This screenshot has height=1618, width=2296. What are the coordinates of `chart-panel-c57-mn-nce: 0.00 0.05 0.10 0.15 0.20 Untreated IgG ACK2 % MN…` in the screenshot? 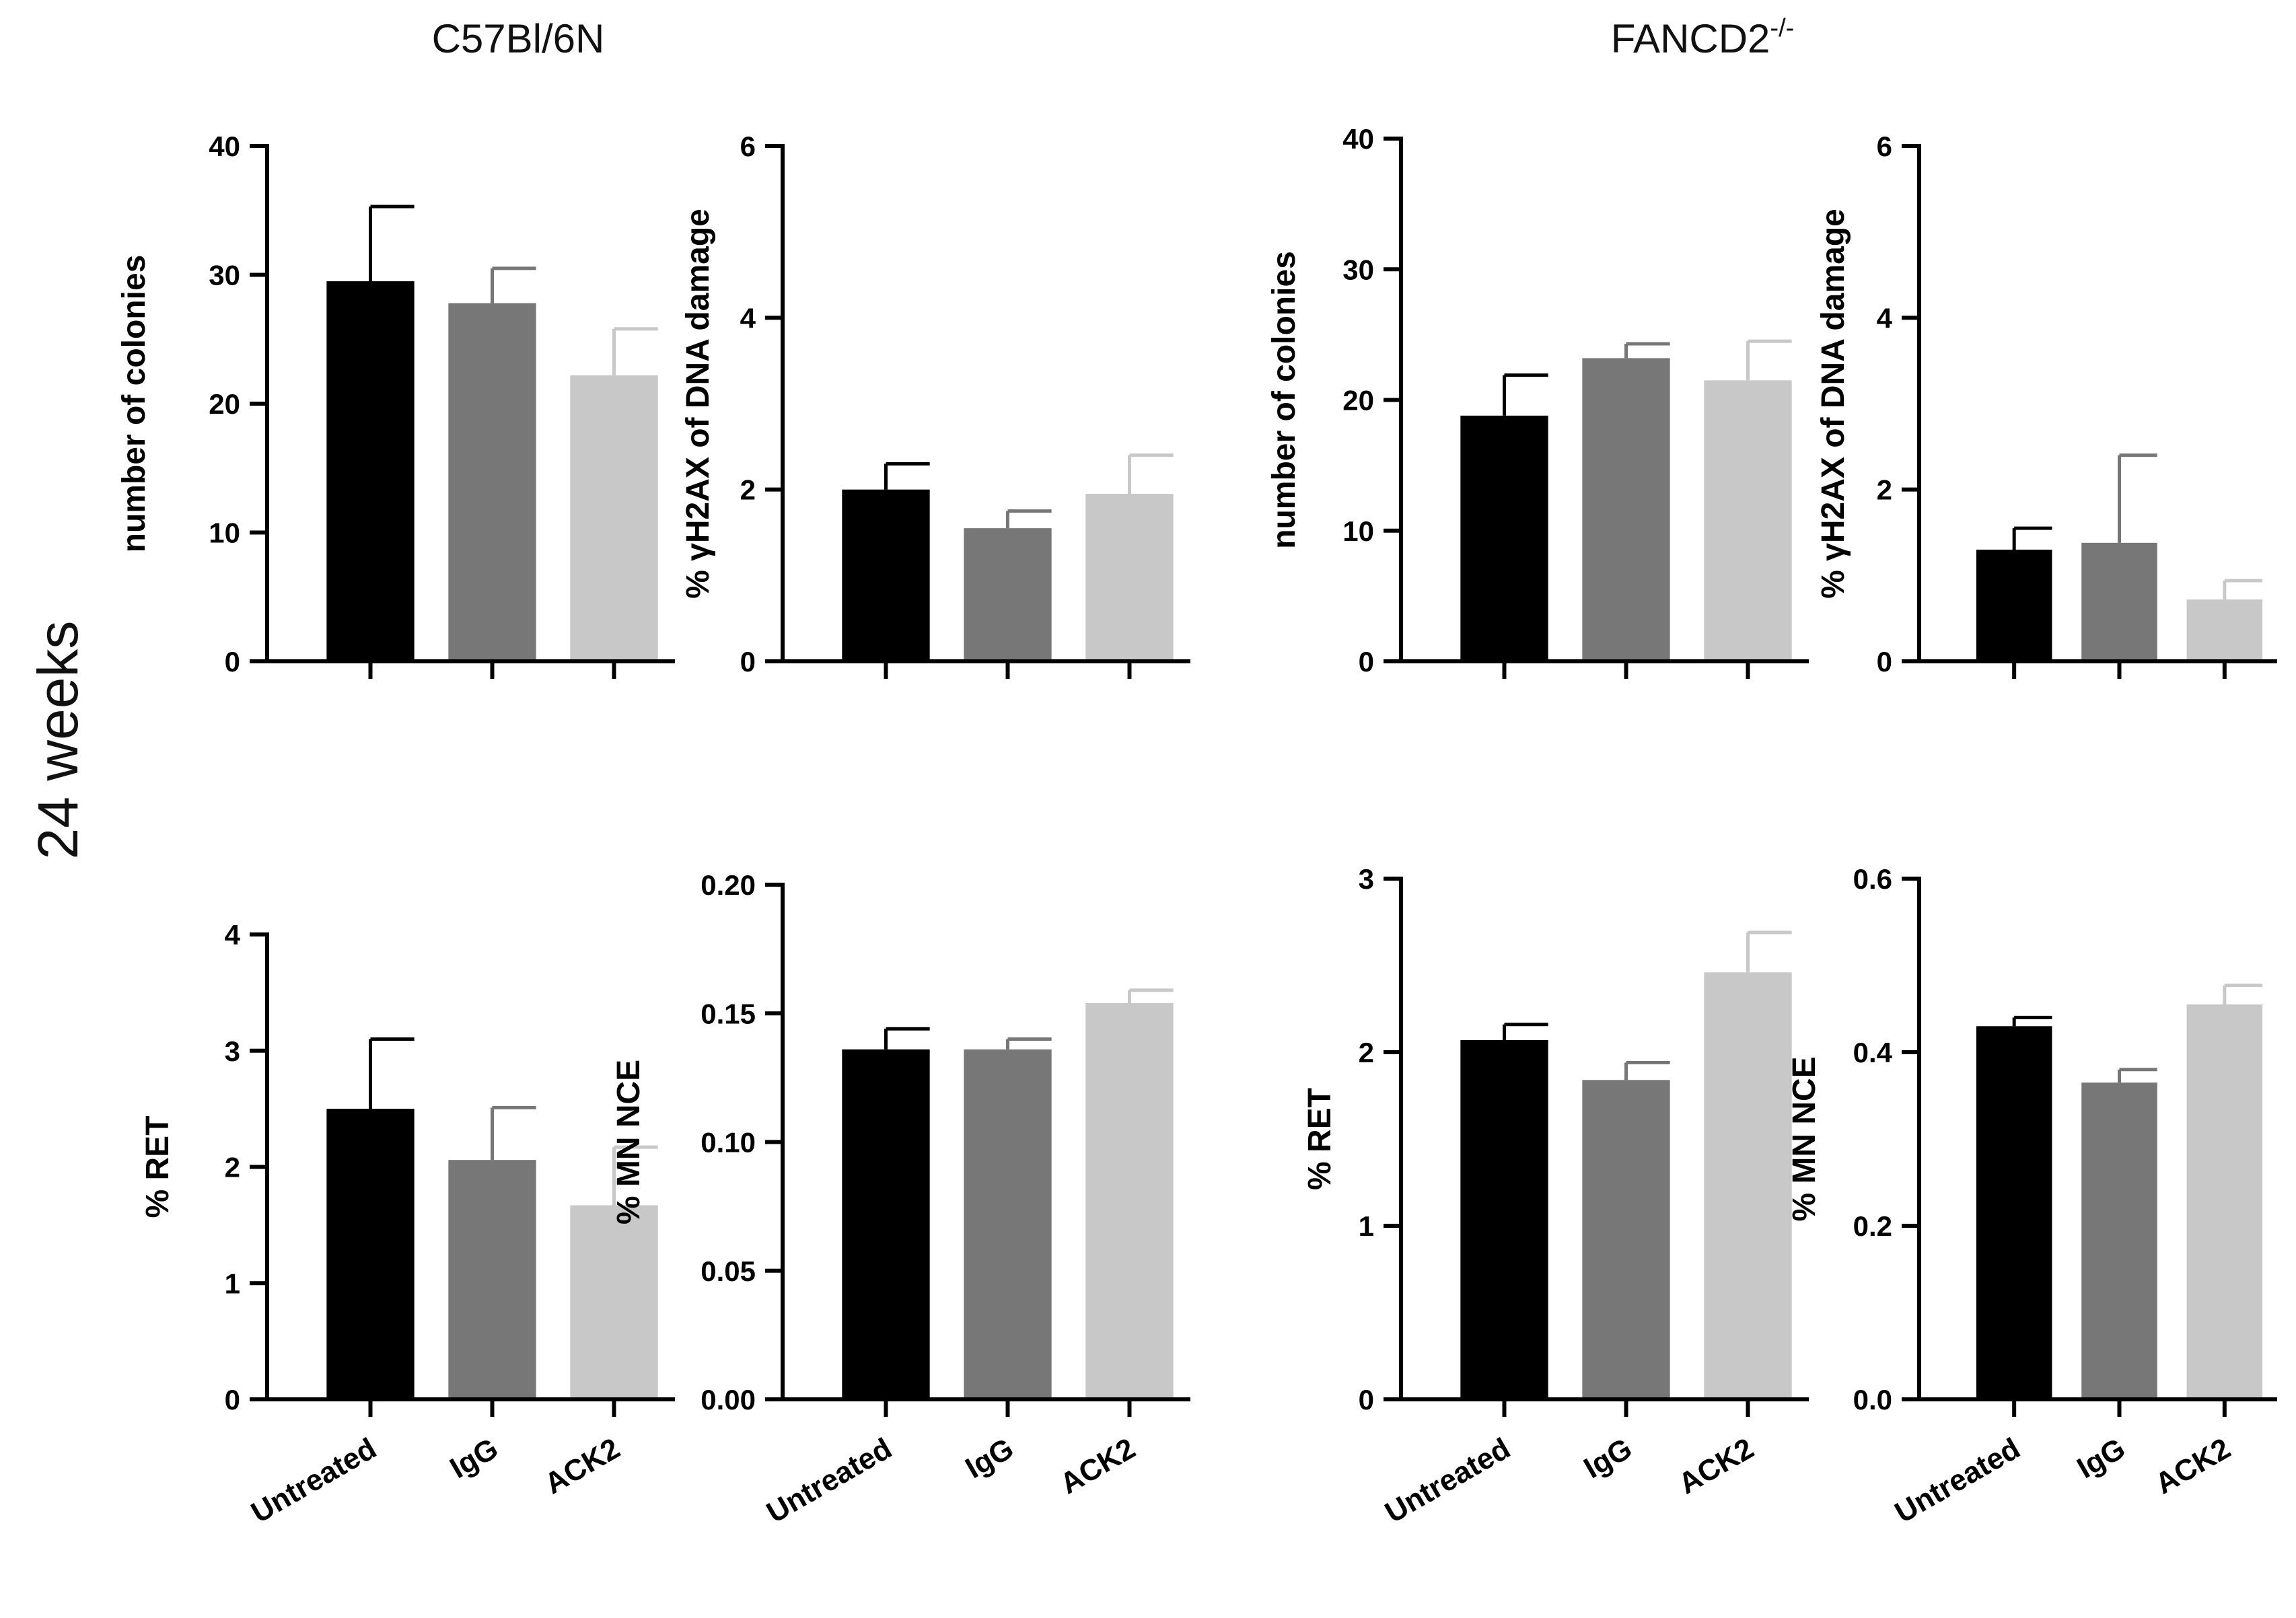 It's located at (900, 1199).